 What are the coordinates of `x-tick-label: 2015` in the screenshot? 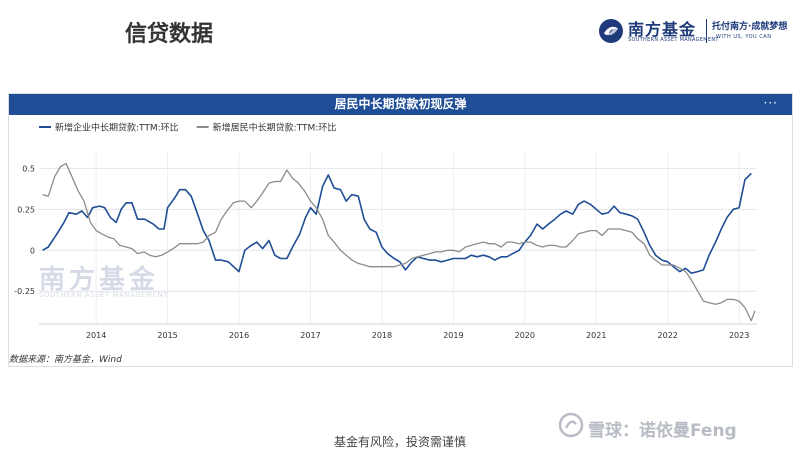 It's located at (167, 335).